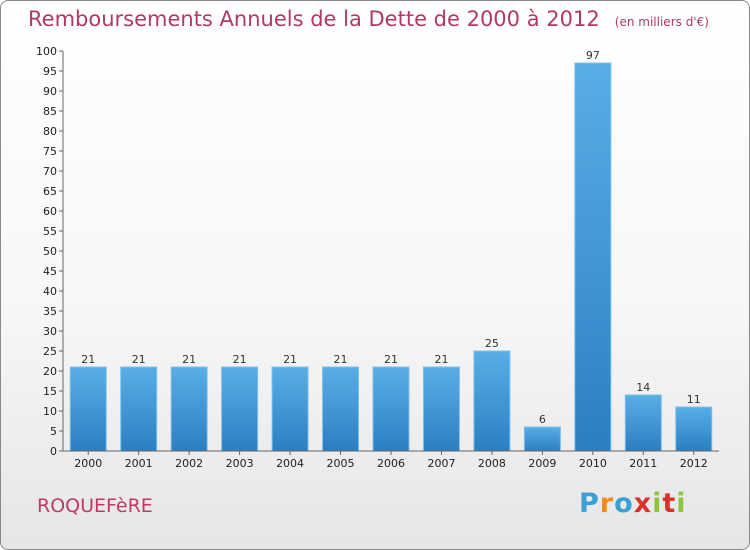  I want to click on x-tick-label: 2010, so click(593, 463).